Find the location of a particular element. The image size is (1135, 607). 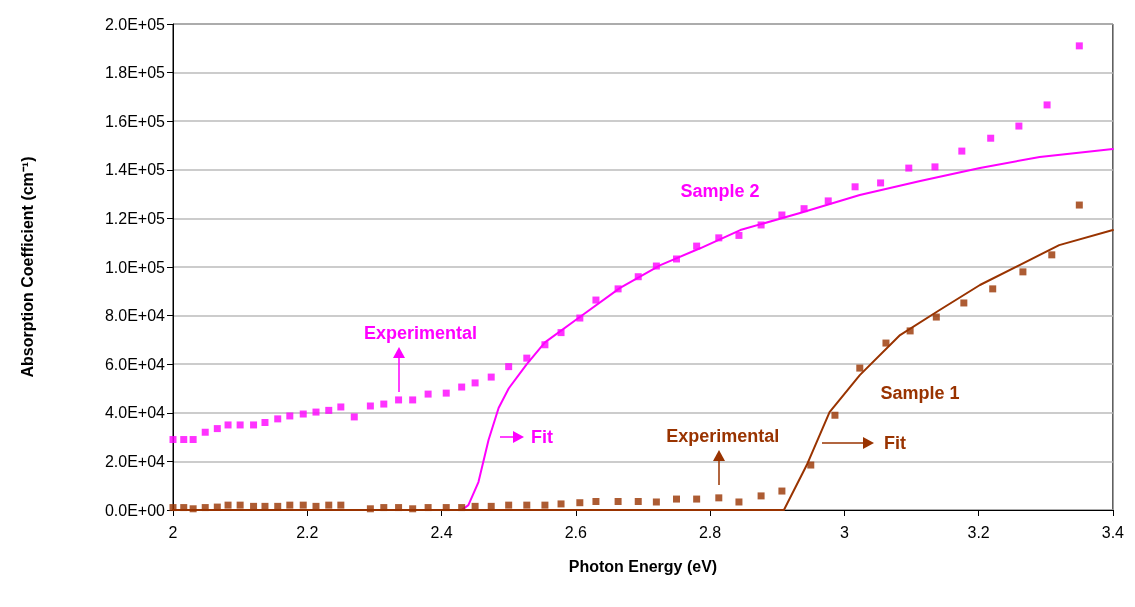

x-tick-label: 2.6 is located at coordinates (576, 532).